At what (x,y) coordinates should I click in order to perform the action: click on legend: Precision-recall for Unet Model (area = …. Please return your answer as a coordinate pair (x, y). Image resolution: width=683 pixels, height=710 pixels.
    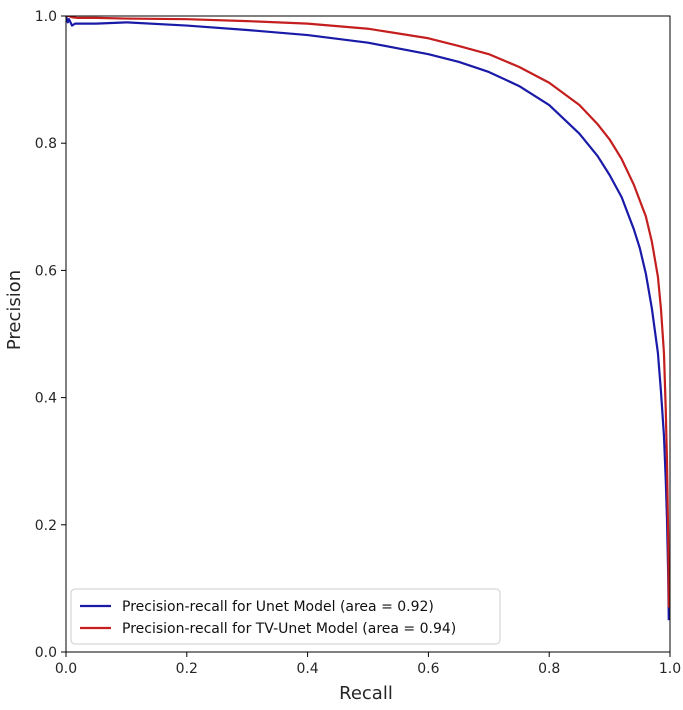
    Looking at the image, I should click on (285, 616).